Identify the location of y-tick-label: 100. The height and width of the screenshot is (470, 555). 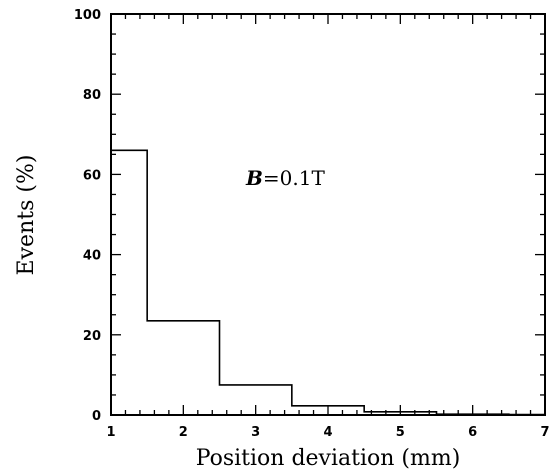
(87, 15).